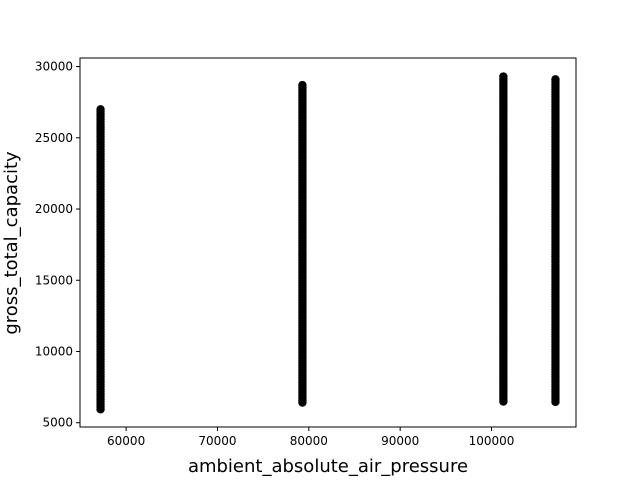  Describe the element at coordinates (309, 441) in the screenshot. I see `x-tick-label: 80000` at that location.